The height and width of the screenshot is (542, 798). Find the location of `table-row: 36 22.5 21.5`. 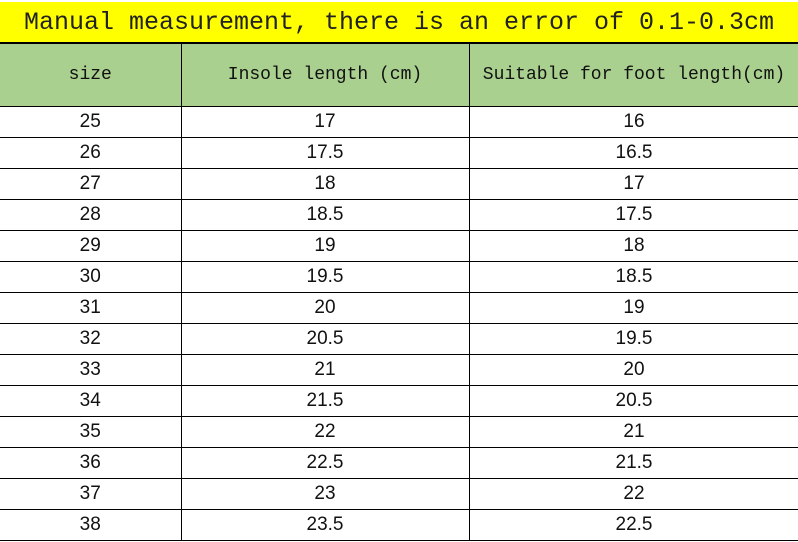

table-row: 36 22.5 21.5 is located at coordinates (399, 463).